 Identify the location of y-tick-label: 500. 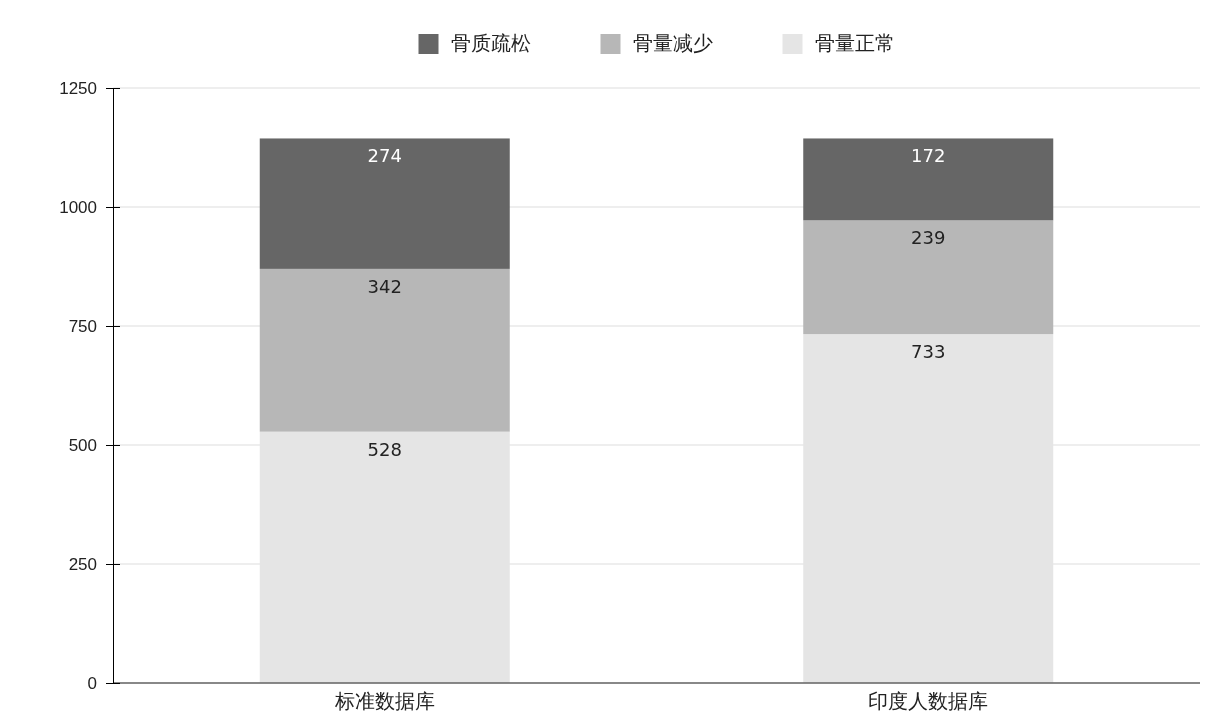
(82, 445).